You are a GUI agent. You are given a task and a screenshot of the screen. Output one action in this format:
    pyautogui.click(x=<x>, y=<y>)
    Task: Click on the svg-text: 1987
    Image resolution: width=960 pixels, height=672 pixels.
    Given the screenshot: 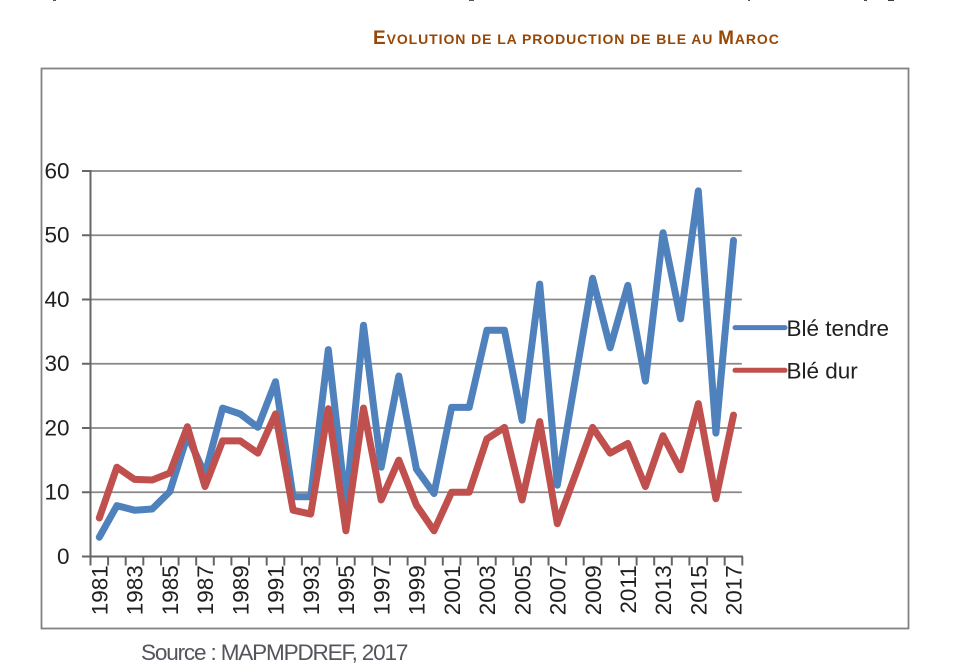 What is the action you would take?
    pyautogui.click(x=205, y=590)
    